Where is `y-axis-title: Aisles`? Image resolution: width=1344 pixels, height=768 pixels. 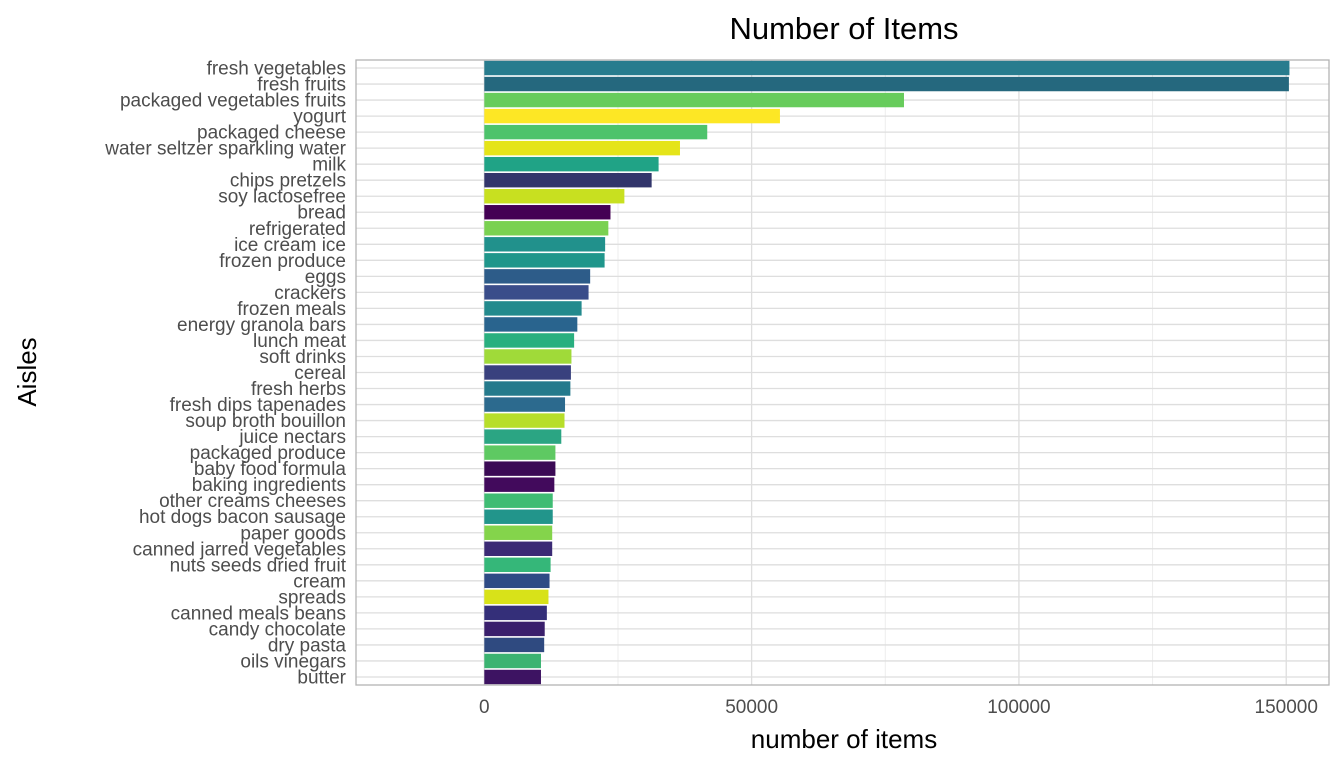
y-axis-title: Aisles is located at coordinates (27, 371).